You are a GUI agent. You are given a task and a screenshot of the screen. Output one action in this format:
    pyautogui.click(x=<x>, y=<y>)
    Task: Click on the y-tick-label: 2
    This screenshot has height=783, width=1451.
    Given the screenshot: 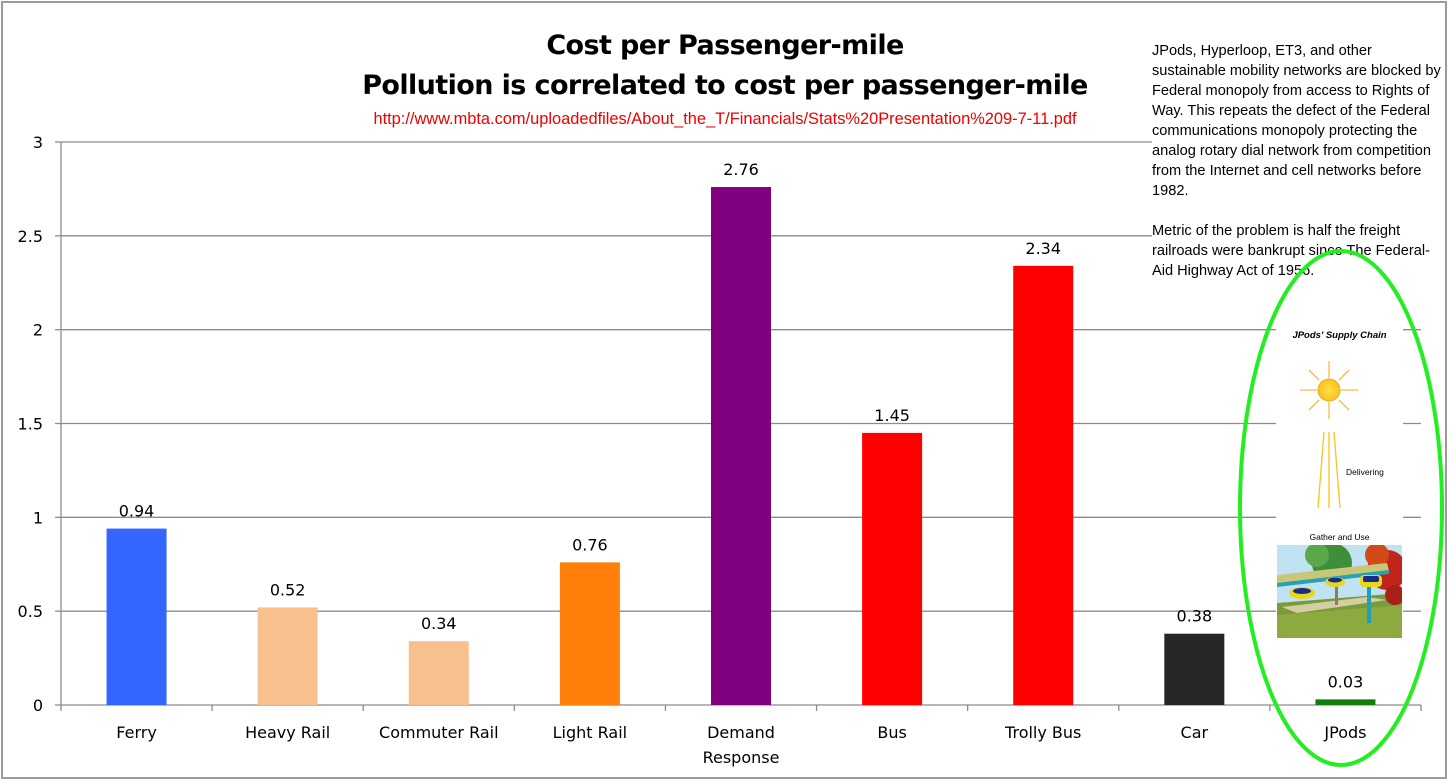 What is the action you would take?
    pyautogui.click(x=38, y=330)
    